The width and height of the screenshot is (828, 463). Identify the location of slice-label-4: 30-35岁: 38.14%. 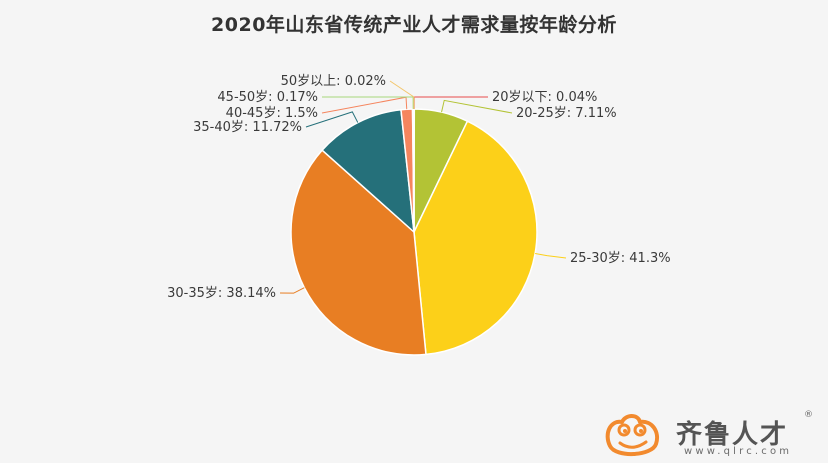
(221, 293).